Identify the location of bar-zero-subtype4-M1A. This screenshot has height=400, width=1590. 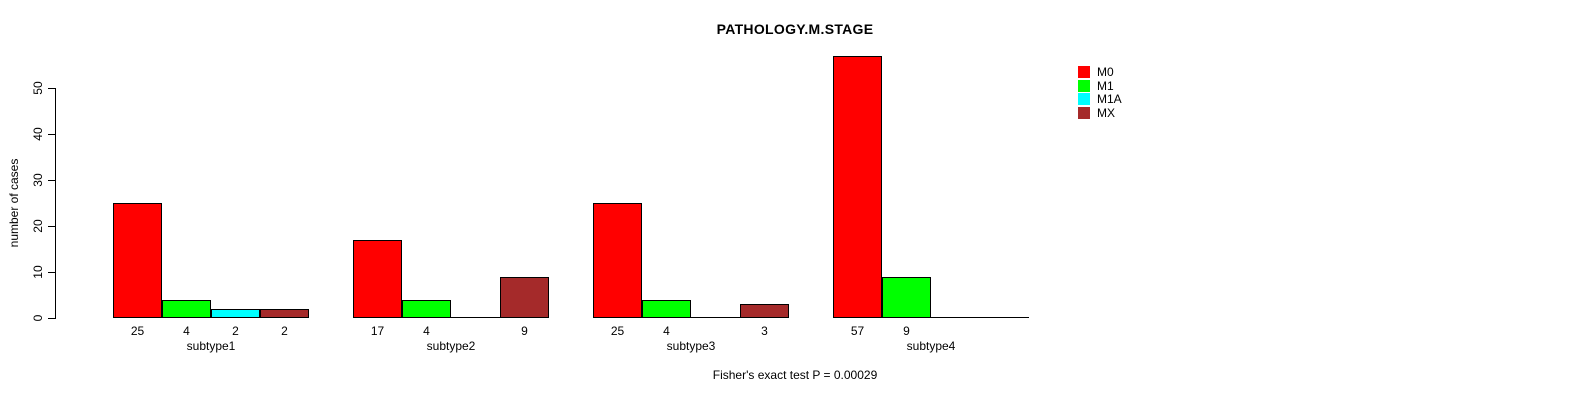
(955, 317).